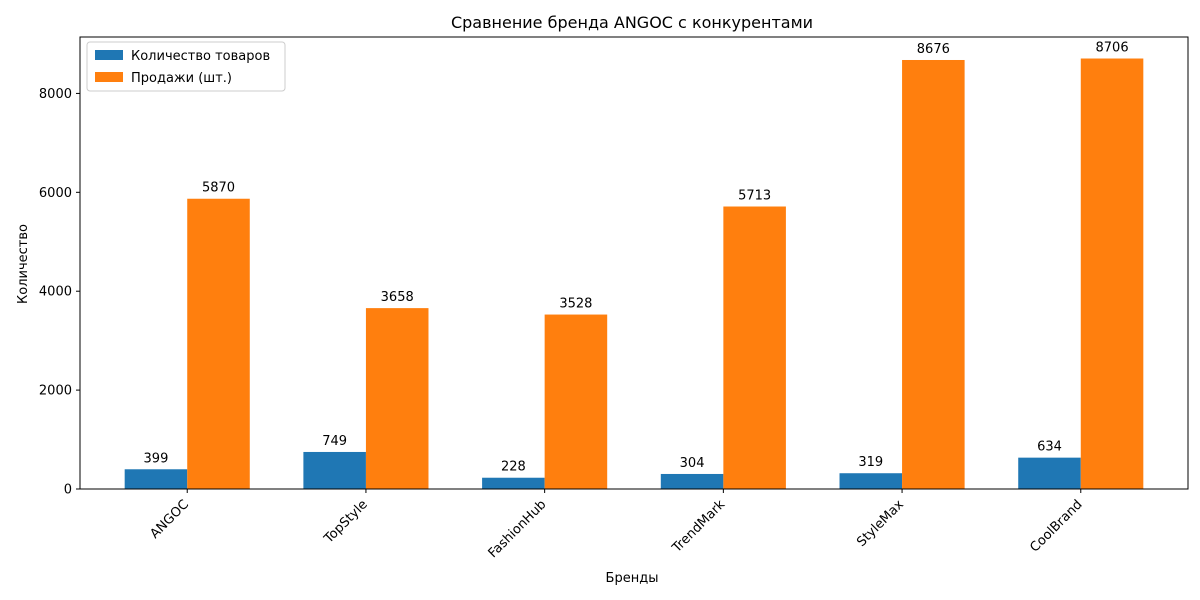  Describe the element at coordinates (1049, 447) in the screenshot. I see `data-label: 634` at that location.